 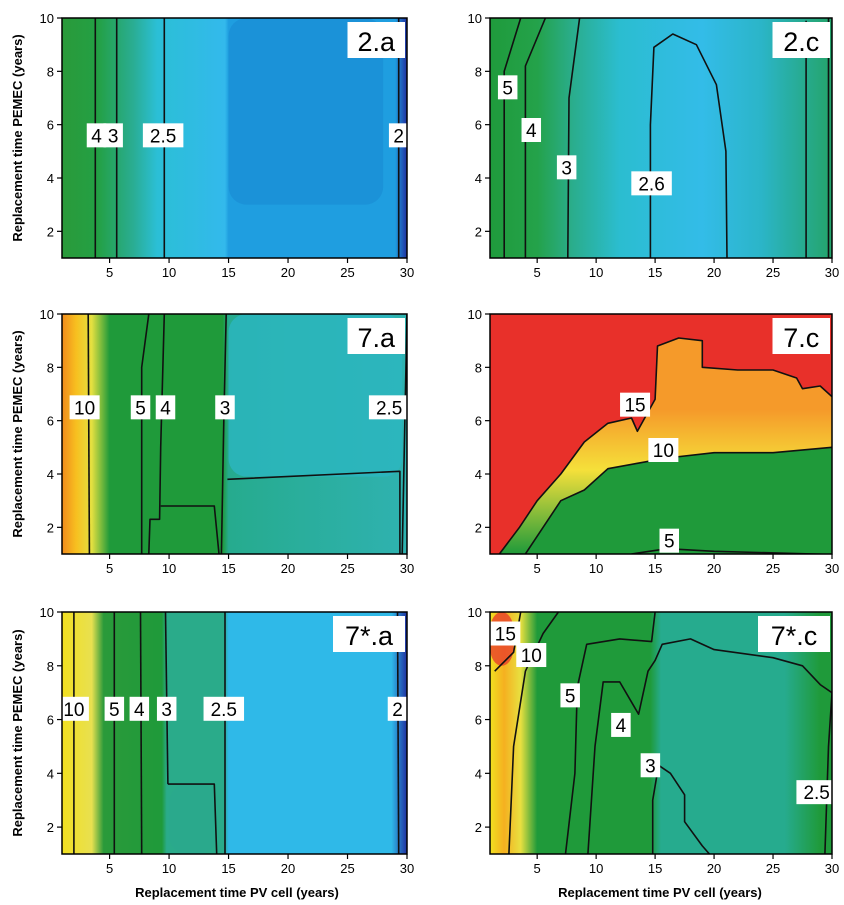 I want to click on plot-area: 15 10 5, so click(x=661, y=434).